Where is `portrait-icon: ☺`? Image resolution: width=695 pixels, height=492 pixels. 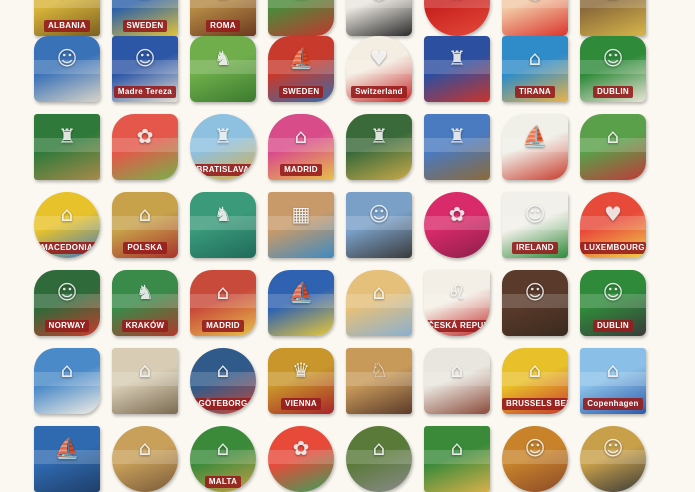
portrait-icon: ☺ is located at coordinates (145, 57).